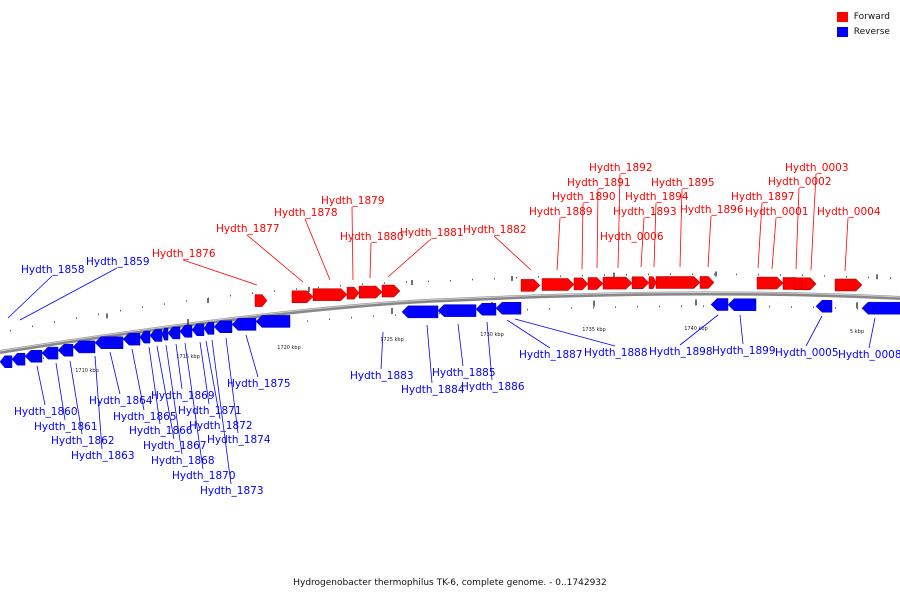 Image resolution: width=900 pixels, height=600 pixels. I want to click on reverse-gene-label: Hydth_1885, so click(464, 373).